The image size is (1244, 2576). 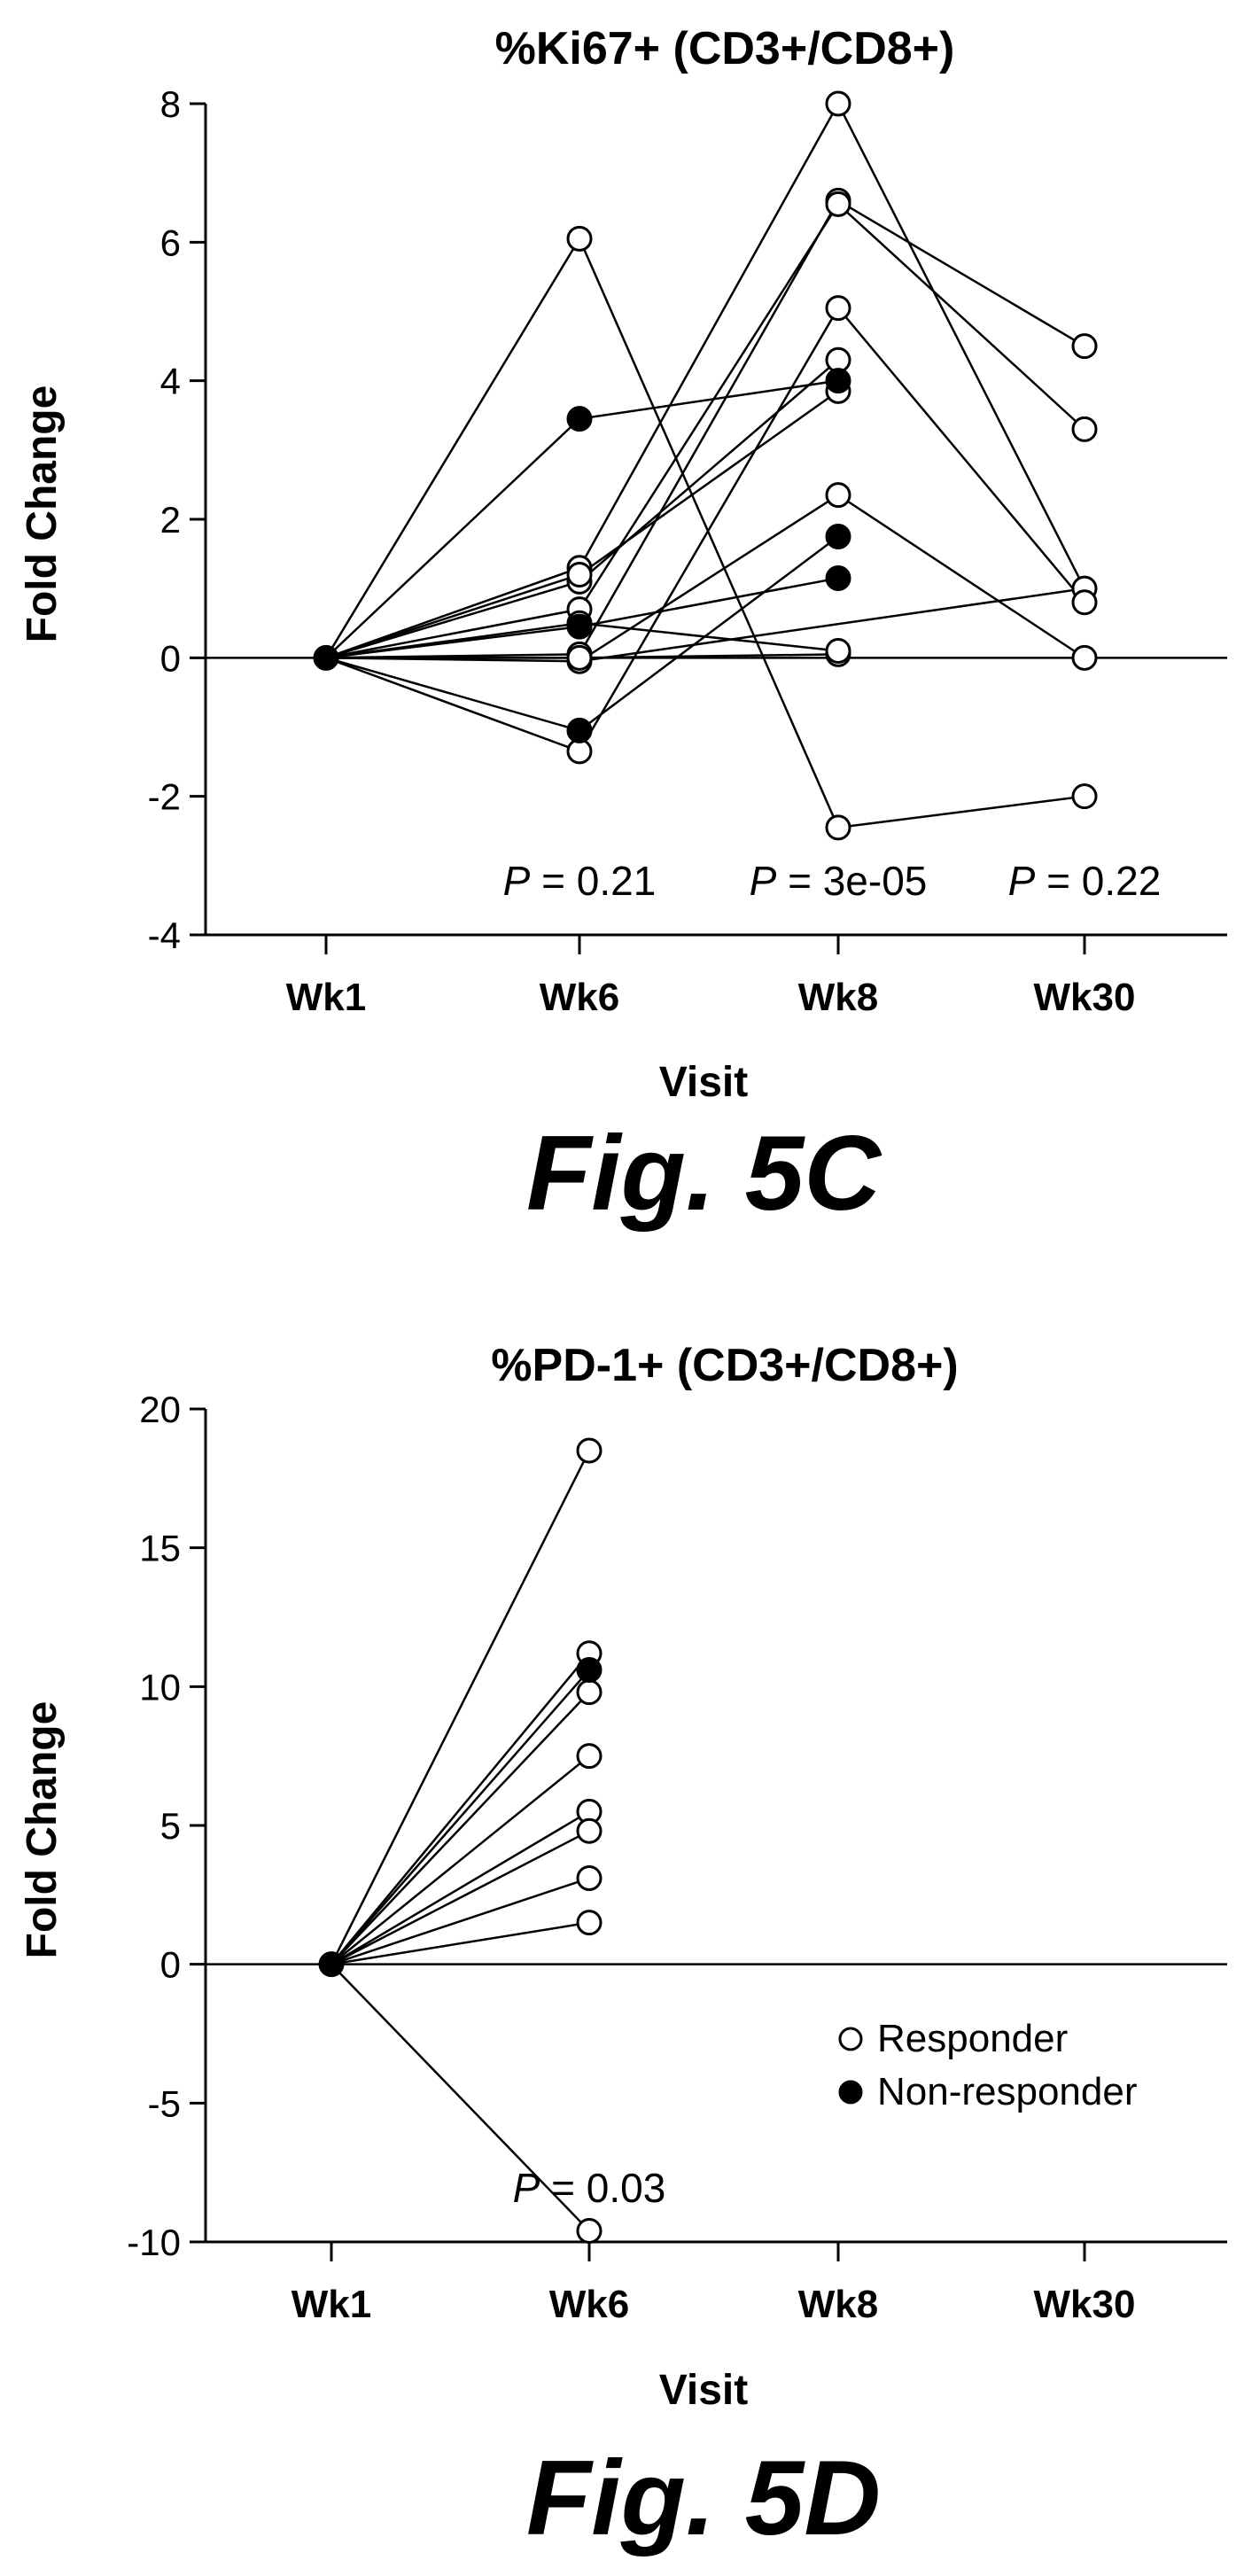 I want to click on y-tick-label: 8, so click(x=170, y=104).